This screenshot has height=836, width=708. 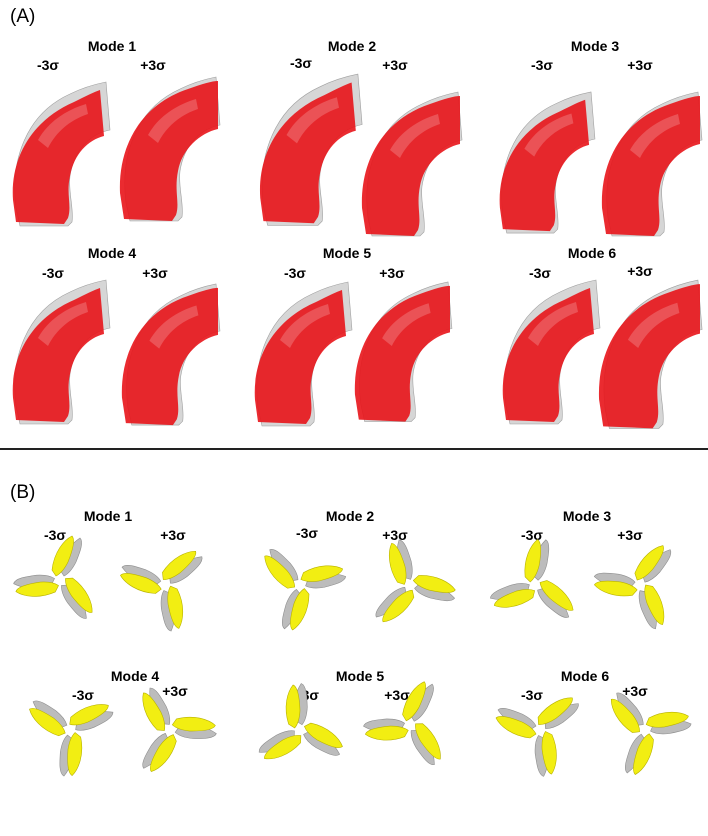 I want to click on panel-a-mode-1-plus: +3σ, so click(x=153, y=65).